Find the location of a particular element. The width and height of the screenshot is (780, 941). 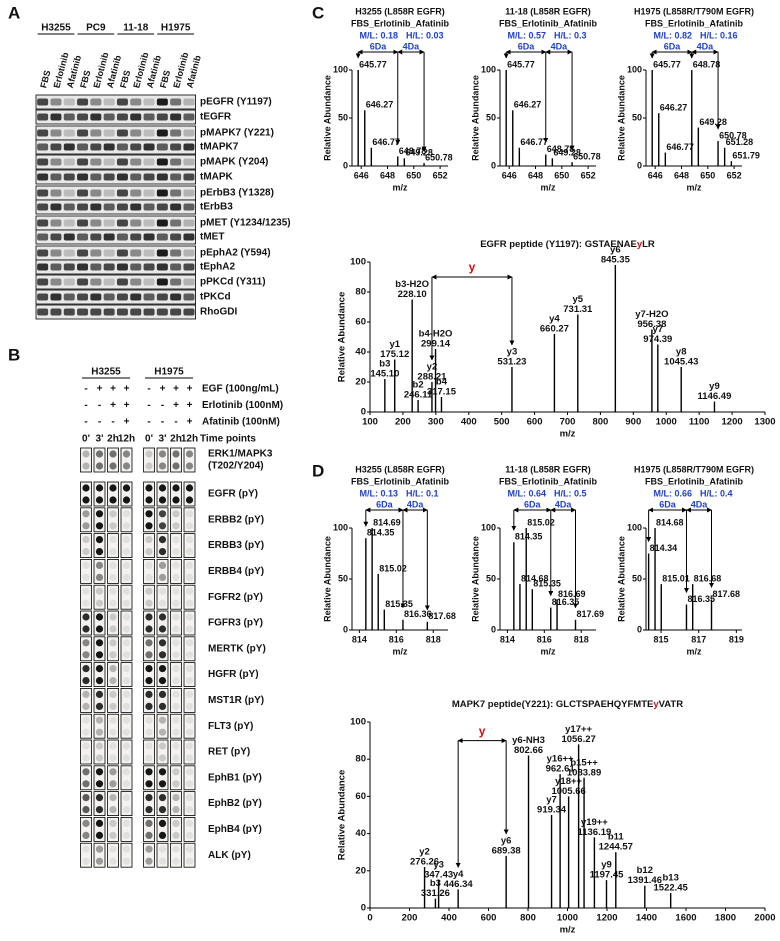

spectrum-title: H3255 (L858R EGFR) is located at coordinates (400, 11).